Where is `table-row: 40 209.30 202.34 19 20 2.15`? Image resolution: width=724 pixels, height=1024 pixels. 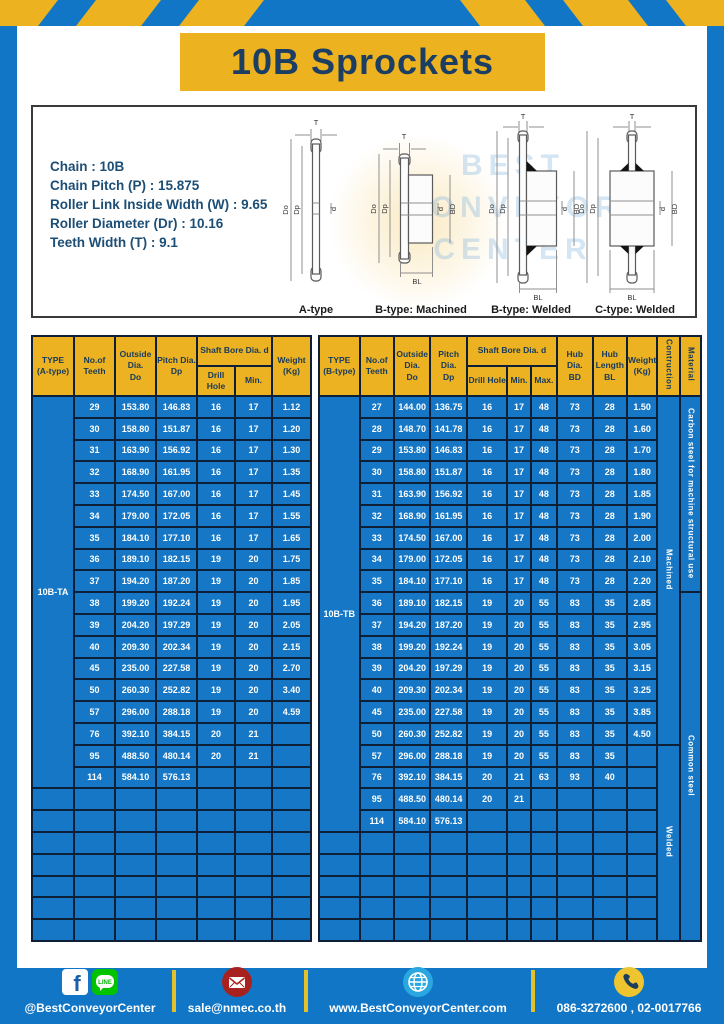 table-row: 40 209.30 202.34 19 20 2.15 is located at coordinates (172, 646).